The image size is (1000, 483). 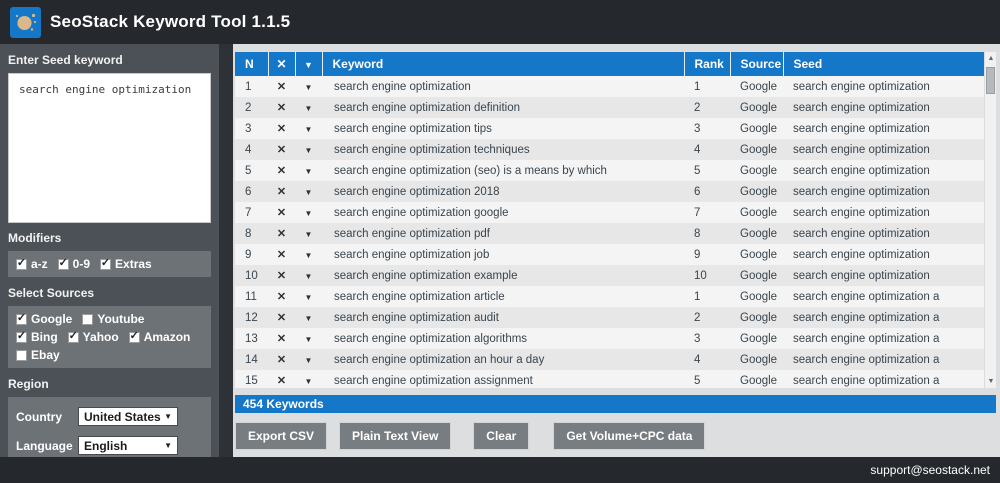 I want to click on clear-button: Clear, so click(x=501, y=436).